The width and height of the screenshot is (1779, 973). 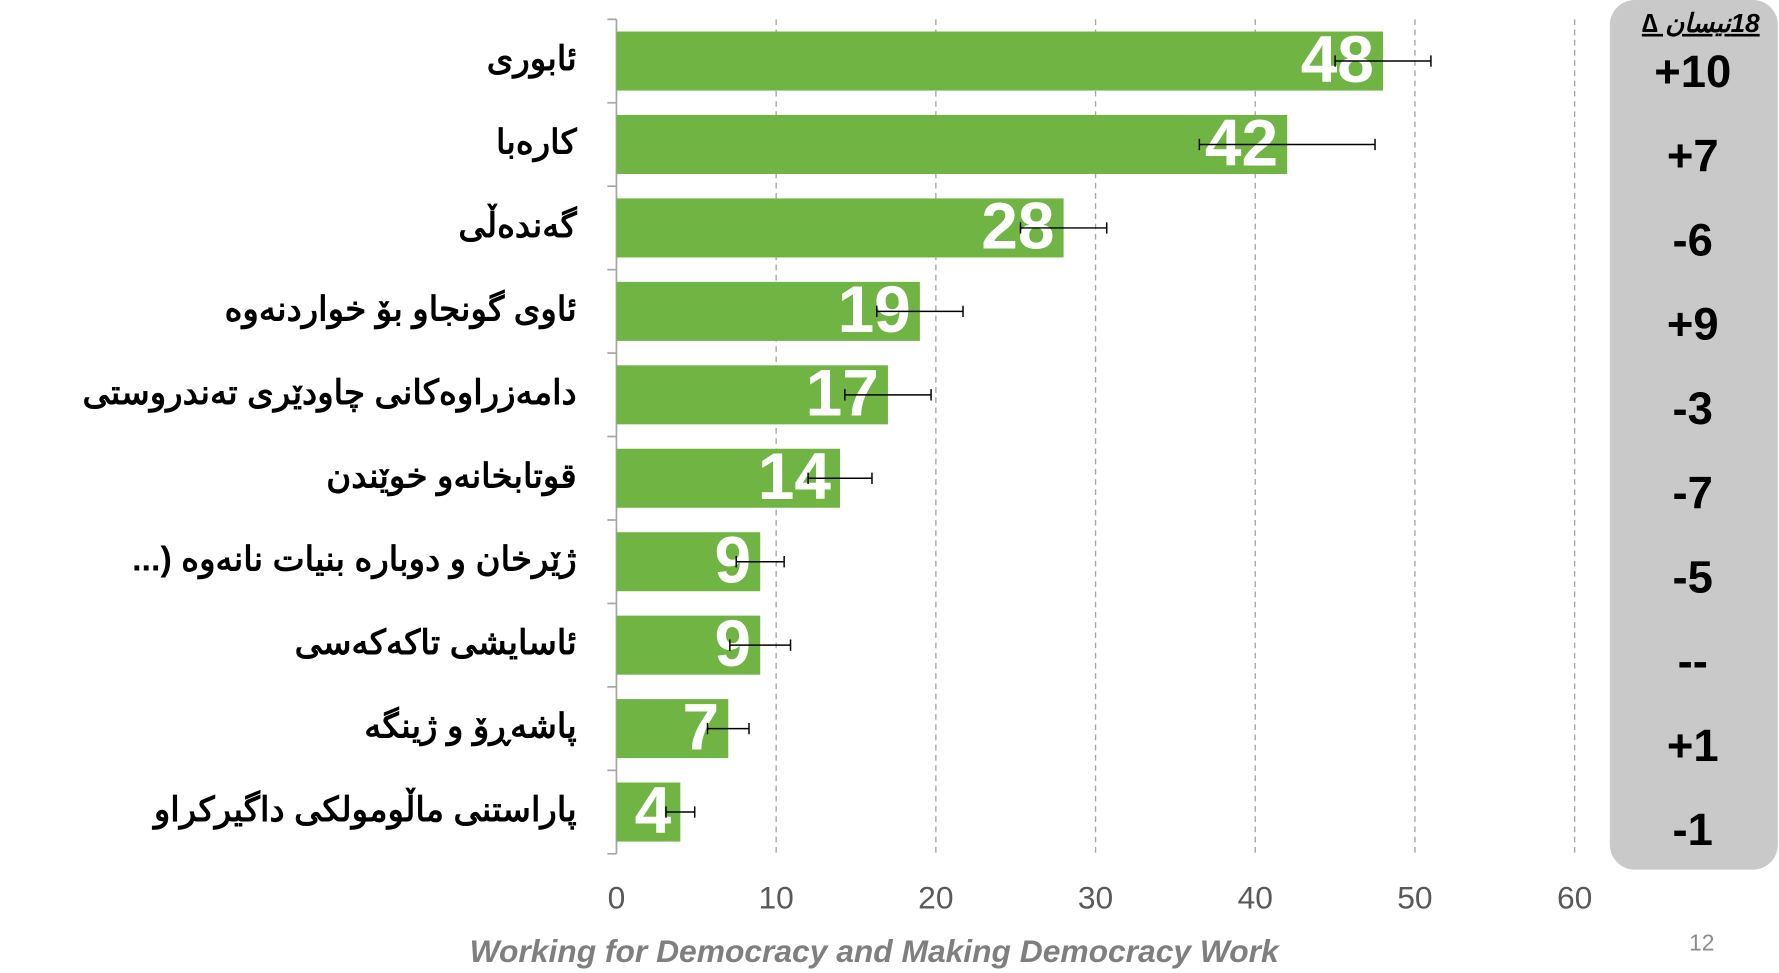 What do you see at coordinates (1017, 226) in the screenshot?
I see `value-label: 28` at bounding box center [1017, 226].